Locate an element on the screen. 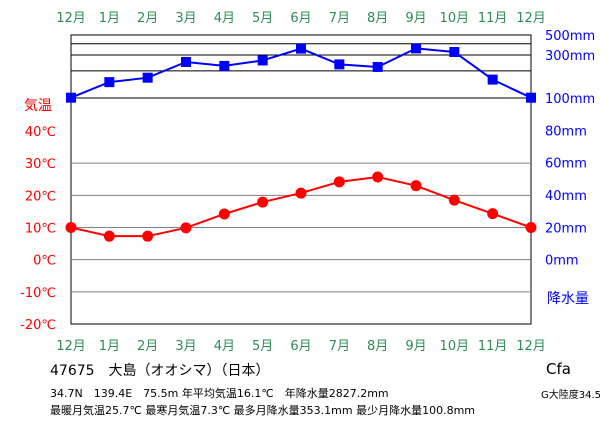  temperature-tick: 40℃ is located at coordinates (40, 132).